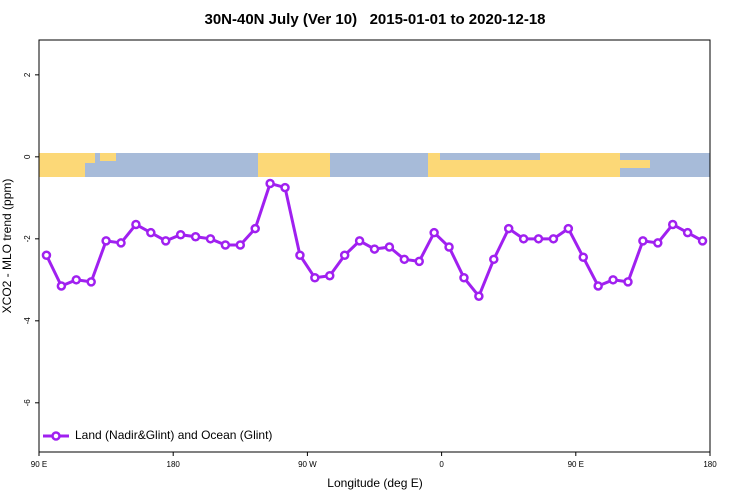  What do you see at coordinates (7, 246) in the screenshot?
I see `y-axis-label: XCO2 - MLO trend (ppm)` at bounding box center [7, 246].